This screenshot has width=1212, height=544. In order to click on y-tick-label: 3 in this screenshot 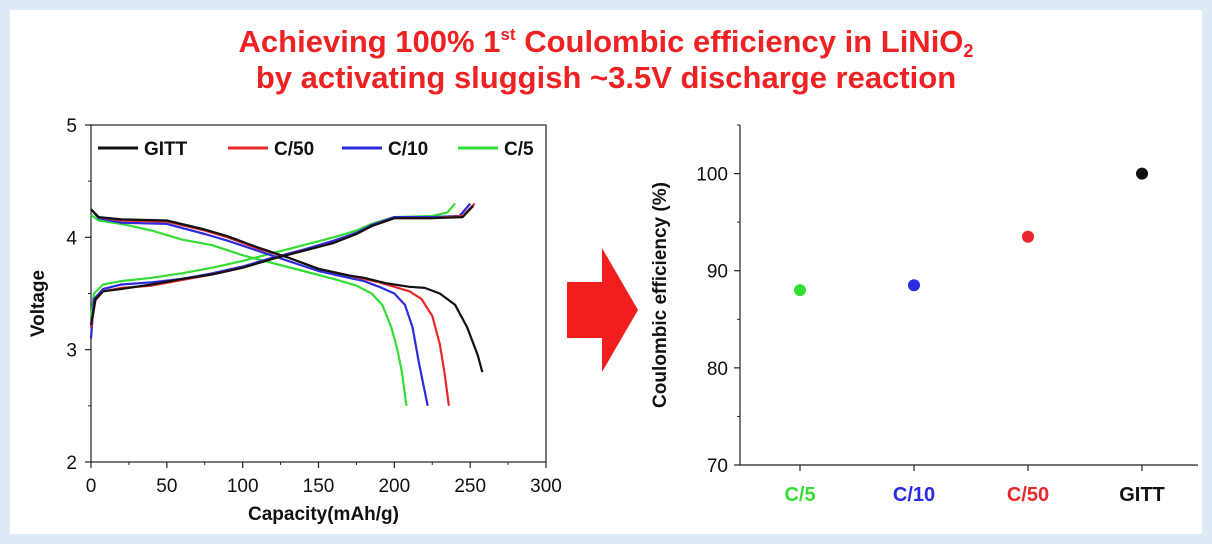, I will do `click(71, 351)`.